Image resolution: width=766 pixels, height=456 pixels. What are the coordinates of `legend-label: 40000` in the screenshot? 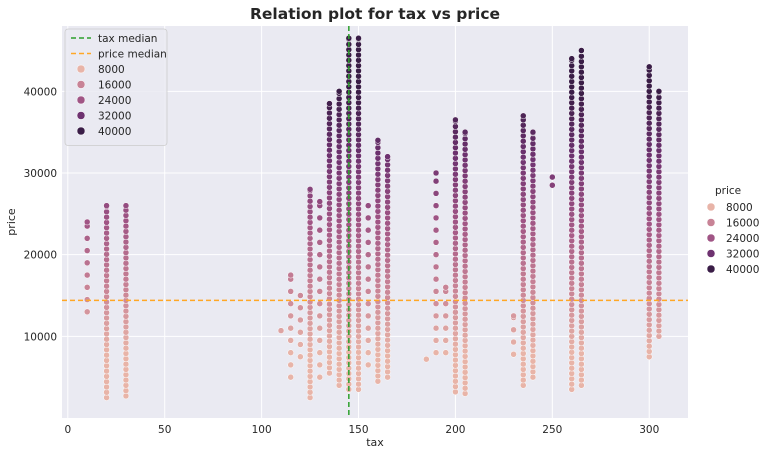 It's located at (114, 132).